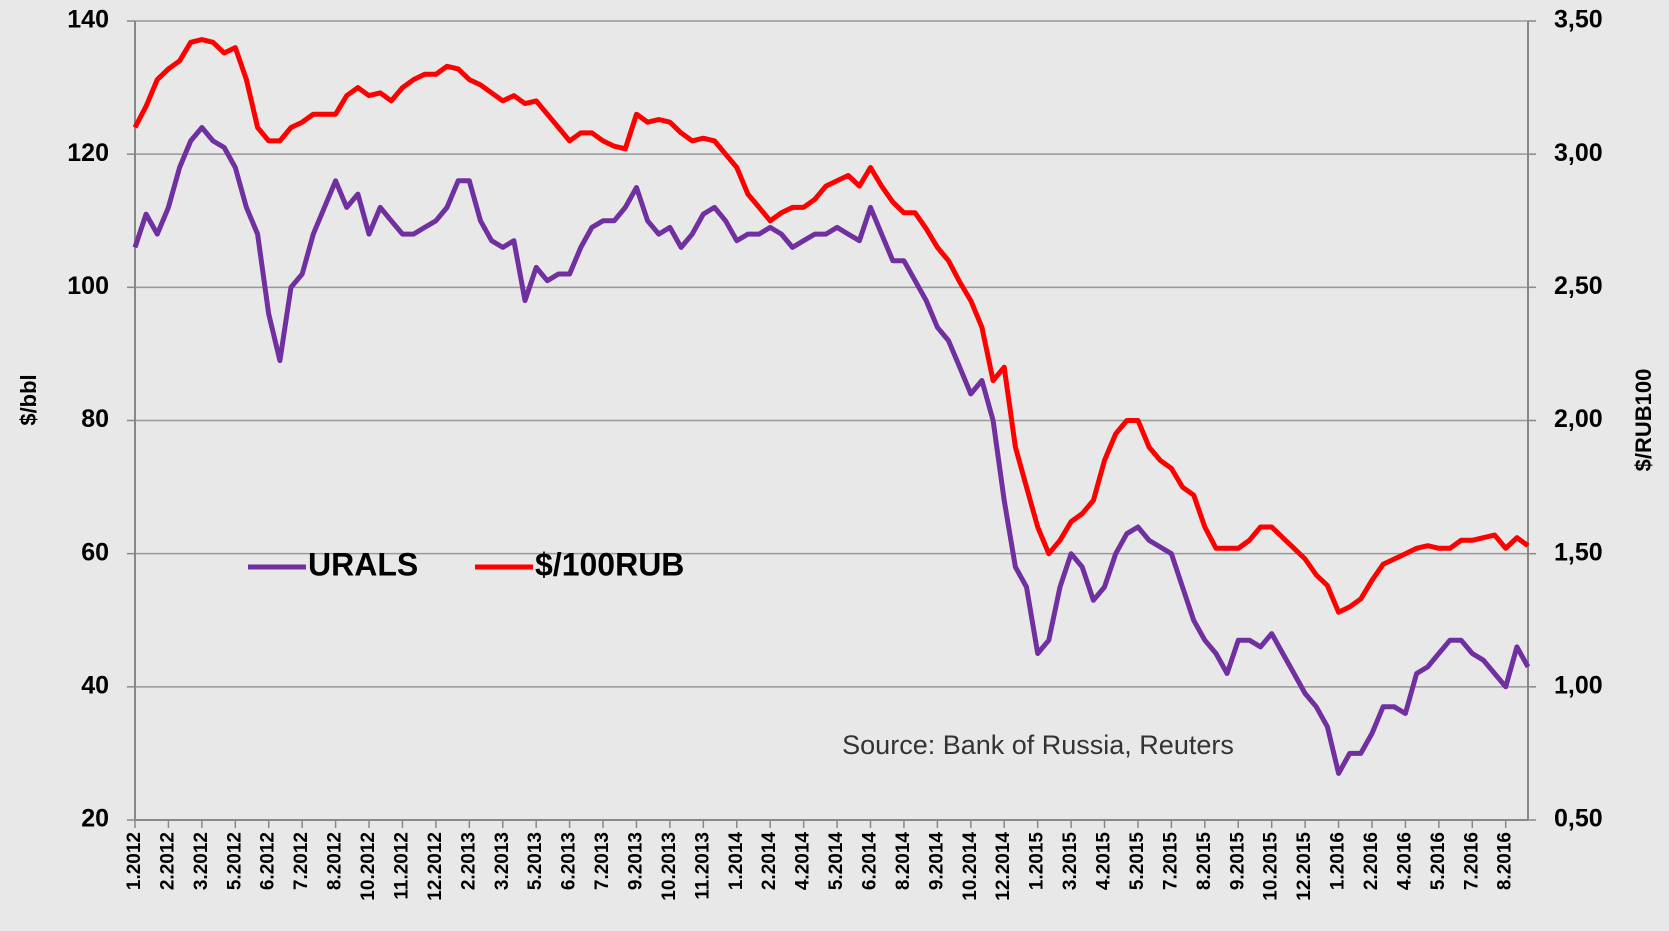  What do you see at coordinates (368, 866) in the screenshot?
I see `x-tick-label: 10.2012` at bounding box center [368, 866].